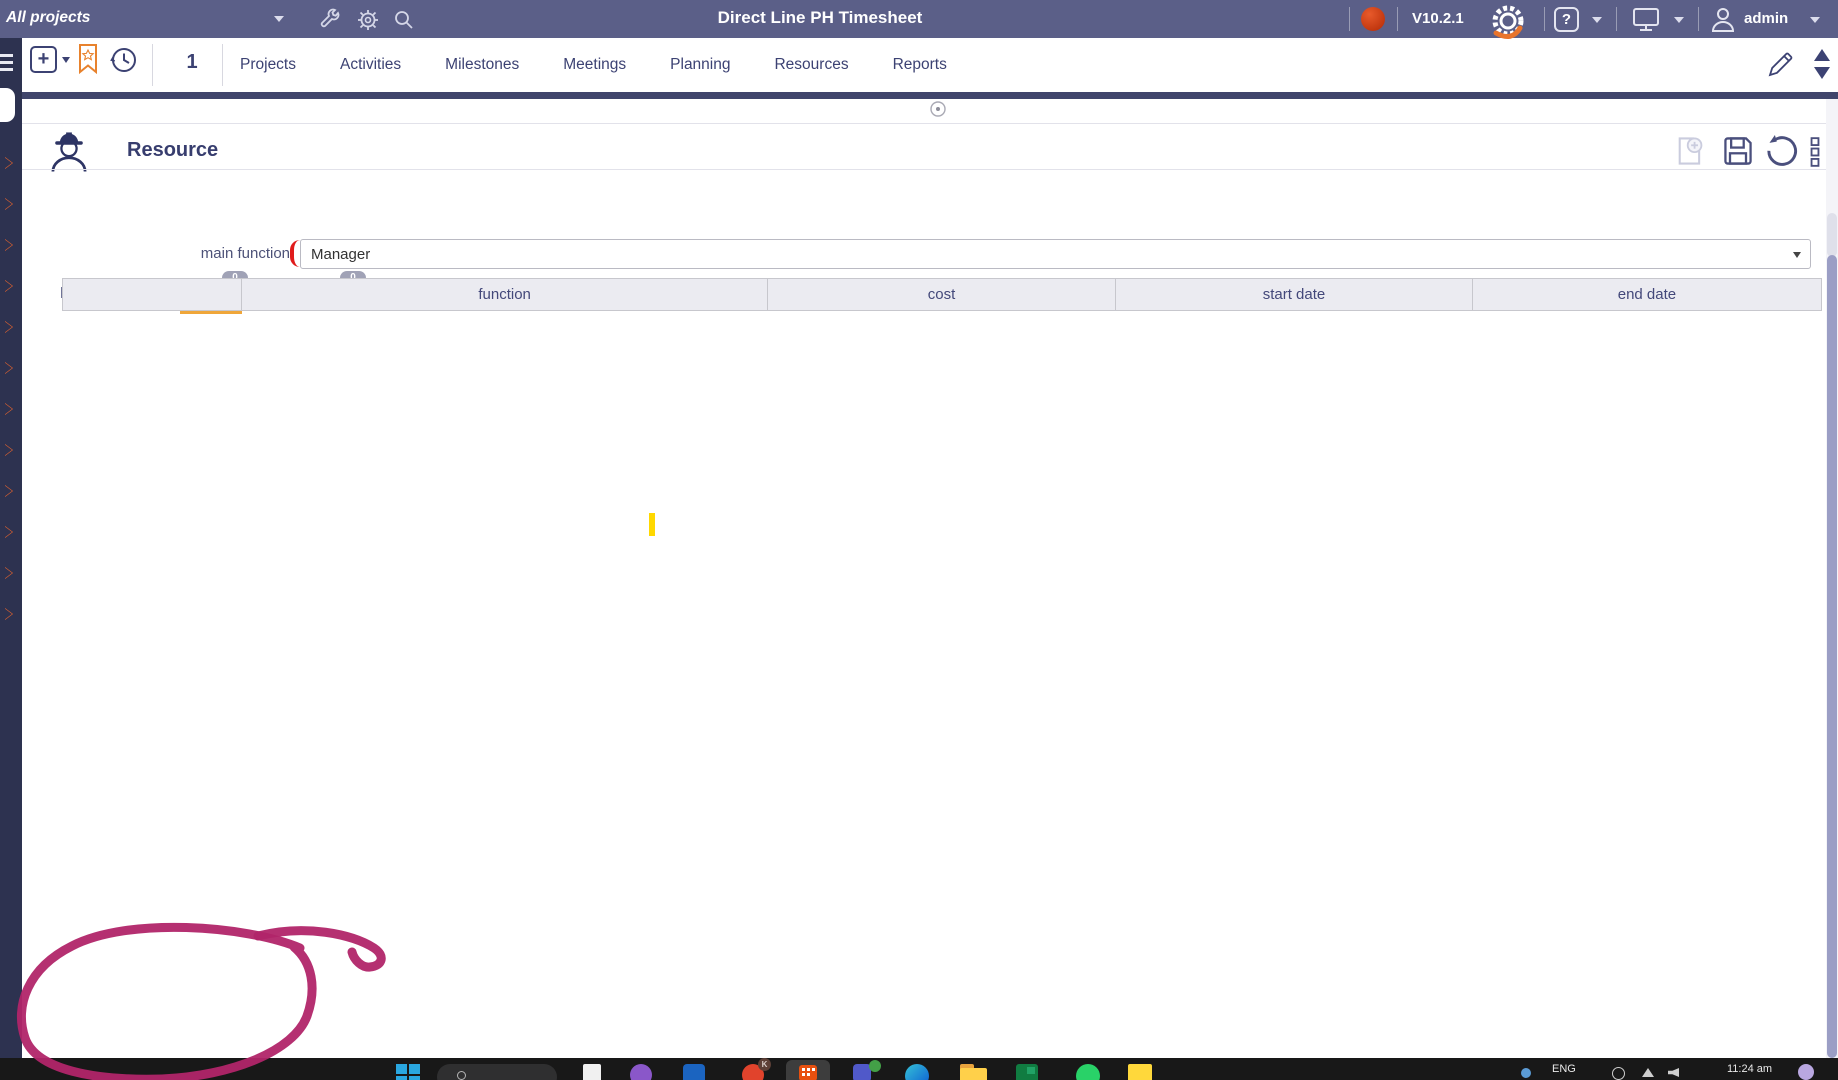  I want to click on scrollbar-thumb, so click(1832, 656).